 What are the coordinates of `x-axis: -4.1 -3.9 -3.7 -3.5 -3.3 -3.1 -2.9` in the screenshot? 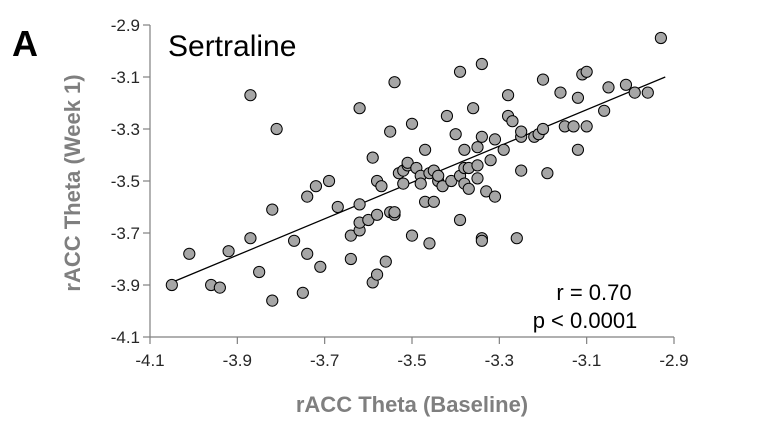 It's located at (412, 353).